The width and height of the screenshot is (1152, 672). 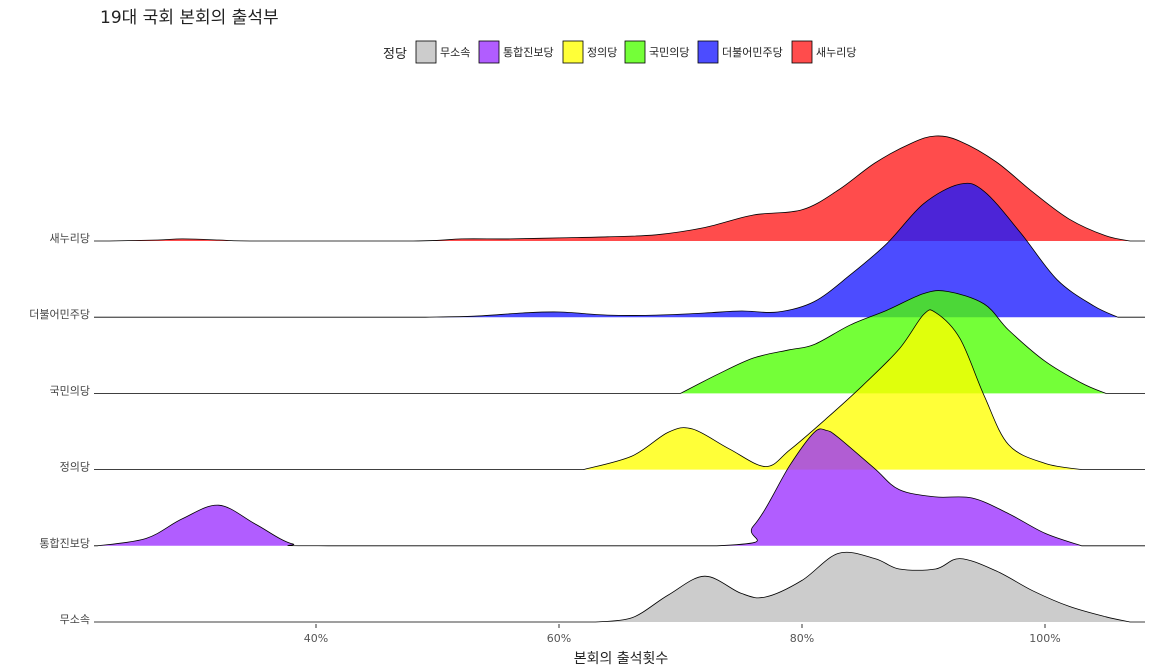 What do you see at coordinates (635, 52) in the screenshot?
I see `legend-swatch-eab5adebafbcec9d98eb8bb9` at bounding box center [635, 52].